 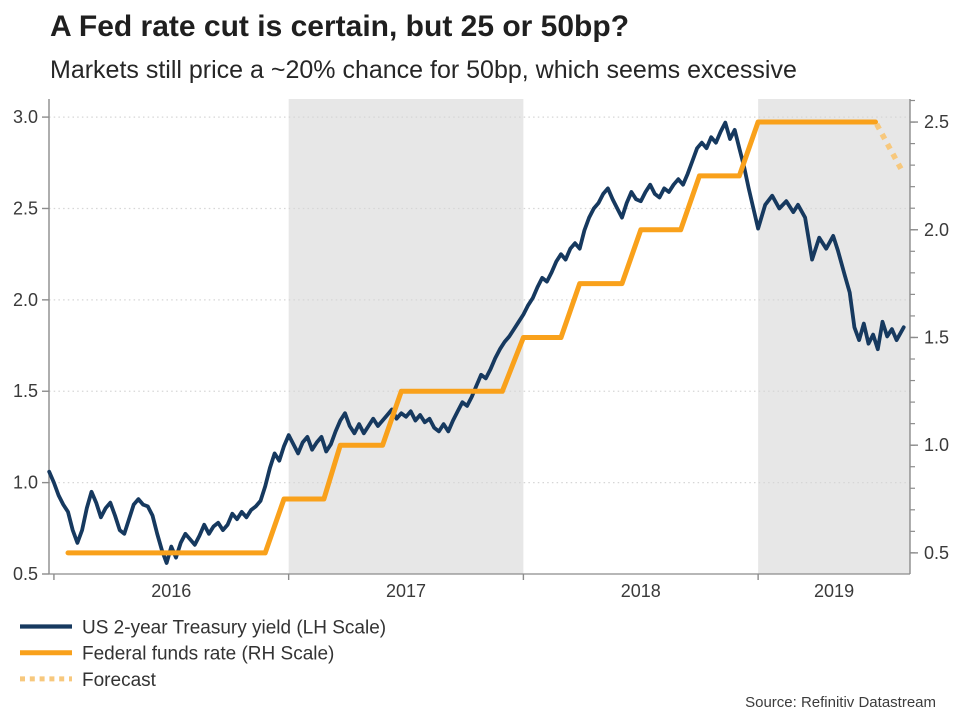 What do you see at coordinates (936, 230) in the screenshot?
I see `right-axis-tick-label: 2.0` at bounding box center [936, 230].